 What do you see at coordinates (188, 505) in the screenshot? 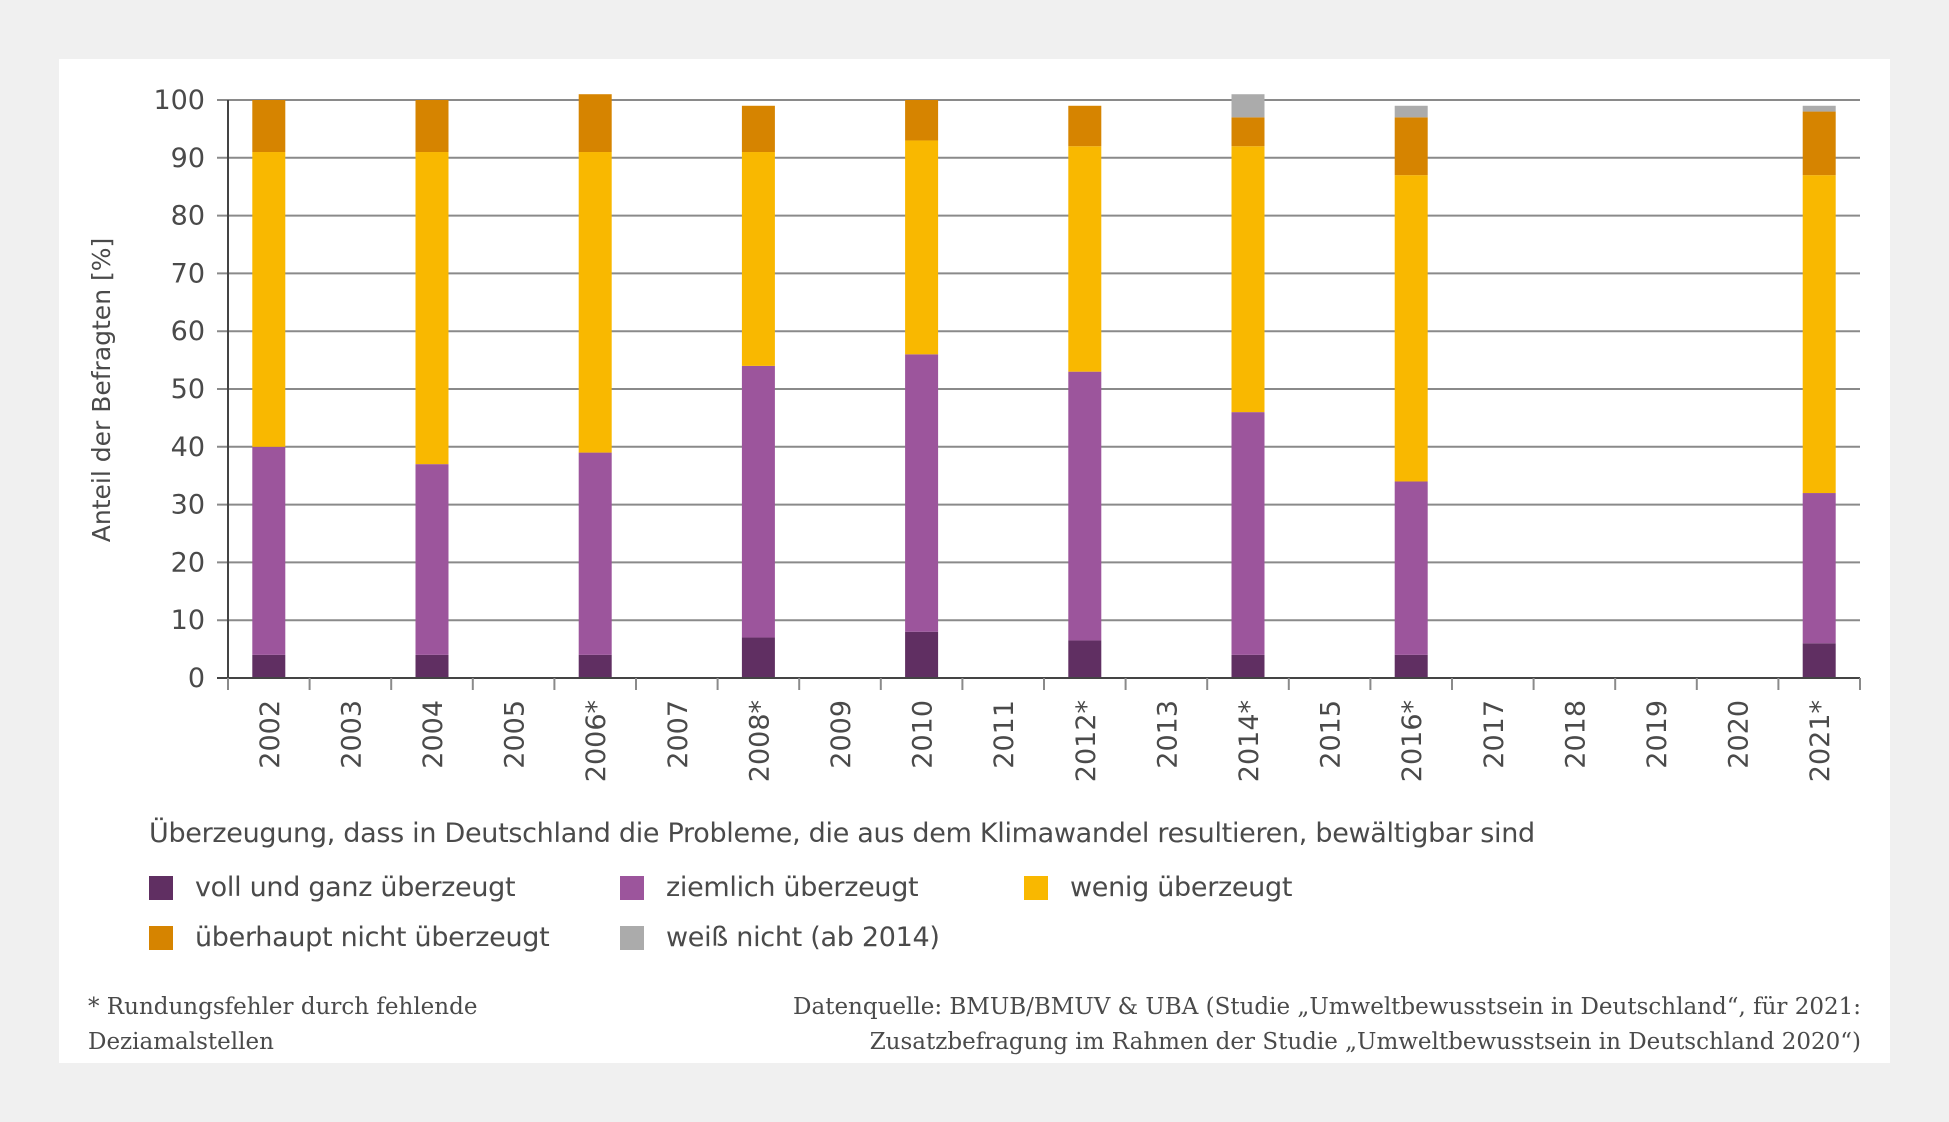
I see `y-tick-label: 30` at bounding box center [188, 505].